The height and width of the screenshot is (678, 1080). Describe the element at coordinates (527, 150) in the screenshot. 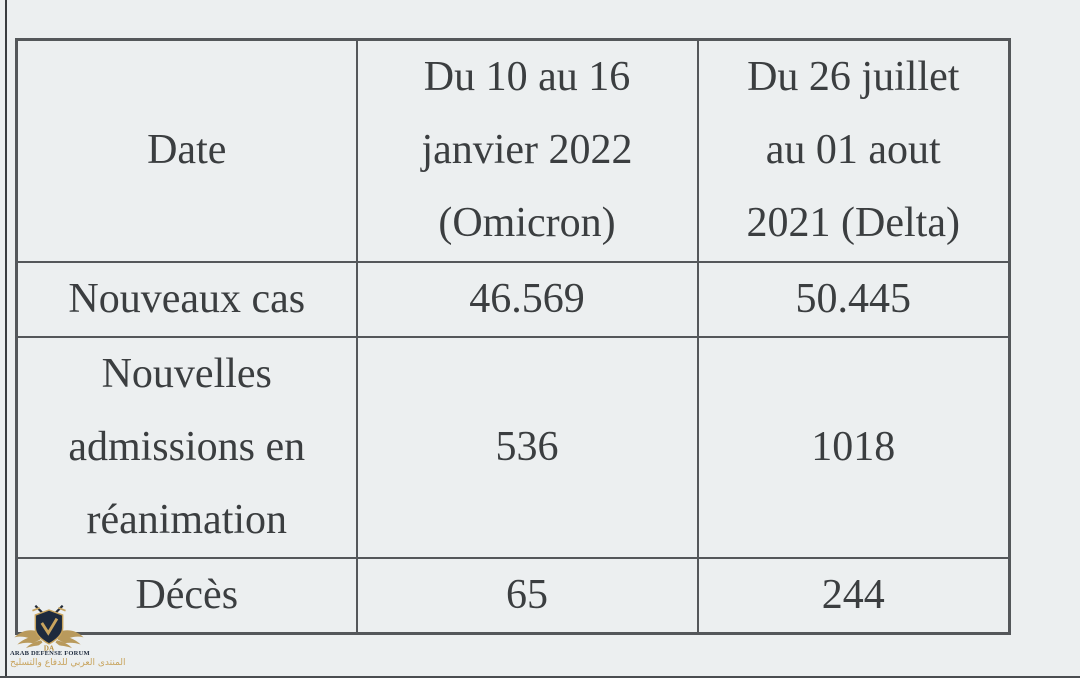

I see `header-omicron-period: Du 10 au 16 janvier 2022 (Omicron)` at that location.